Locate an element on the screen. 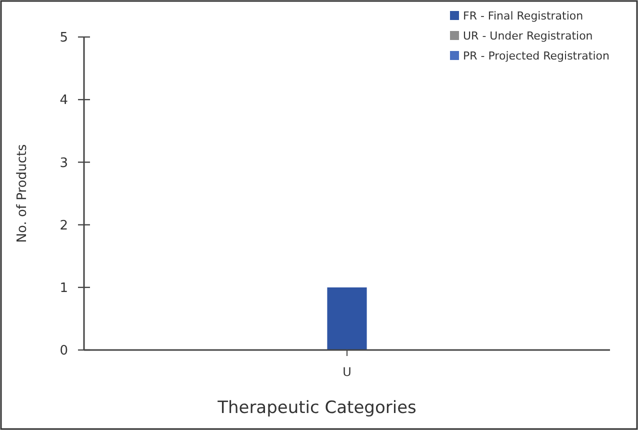 The width and height of the screenshot is (638, 430). legend-label: PR - Projected Registration is located at coordinates (536, 55).